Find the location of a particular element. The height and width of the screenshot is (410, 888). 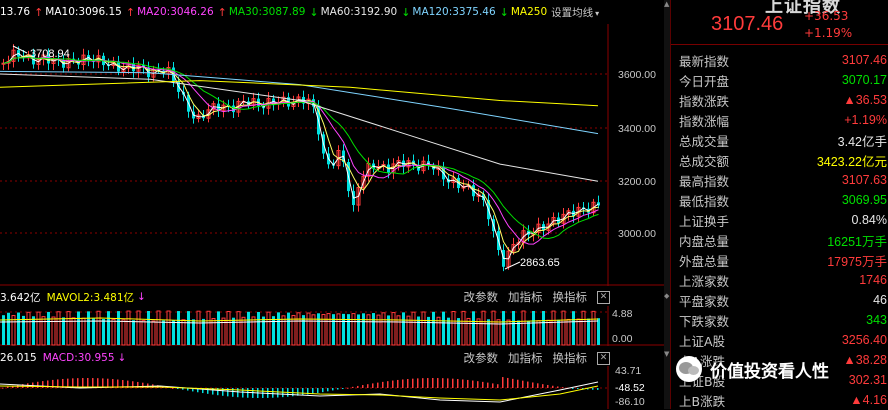

macd-chart: 43.71 -48.52 -86.10 is located at coordinates (332, 387).